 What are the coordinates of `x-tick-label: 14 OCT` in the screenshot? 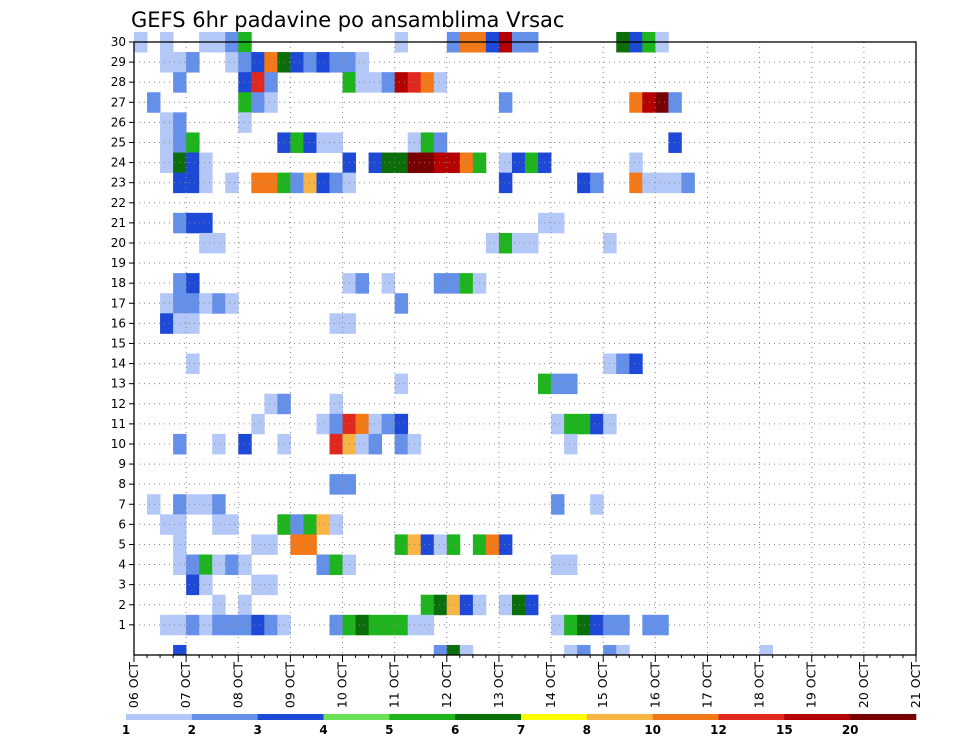 It's located at (550, 685).